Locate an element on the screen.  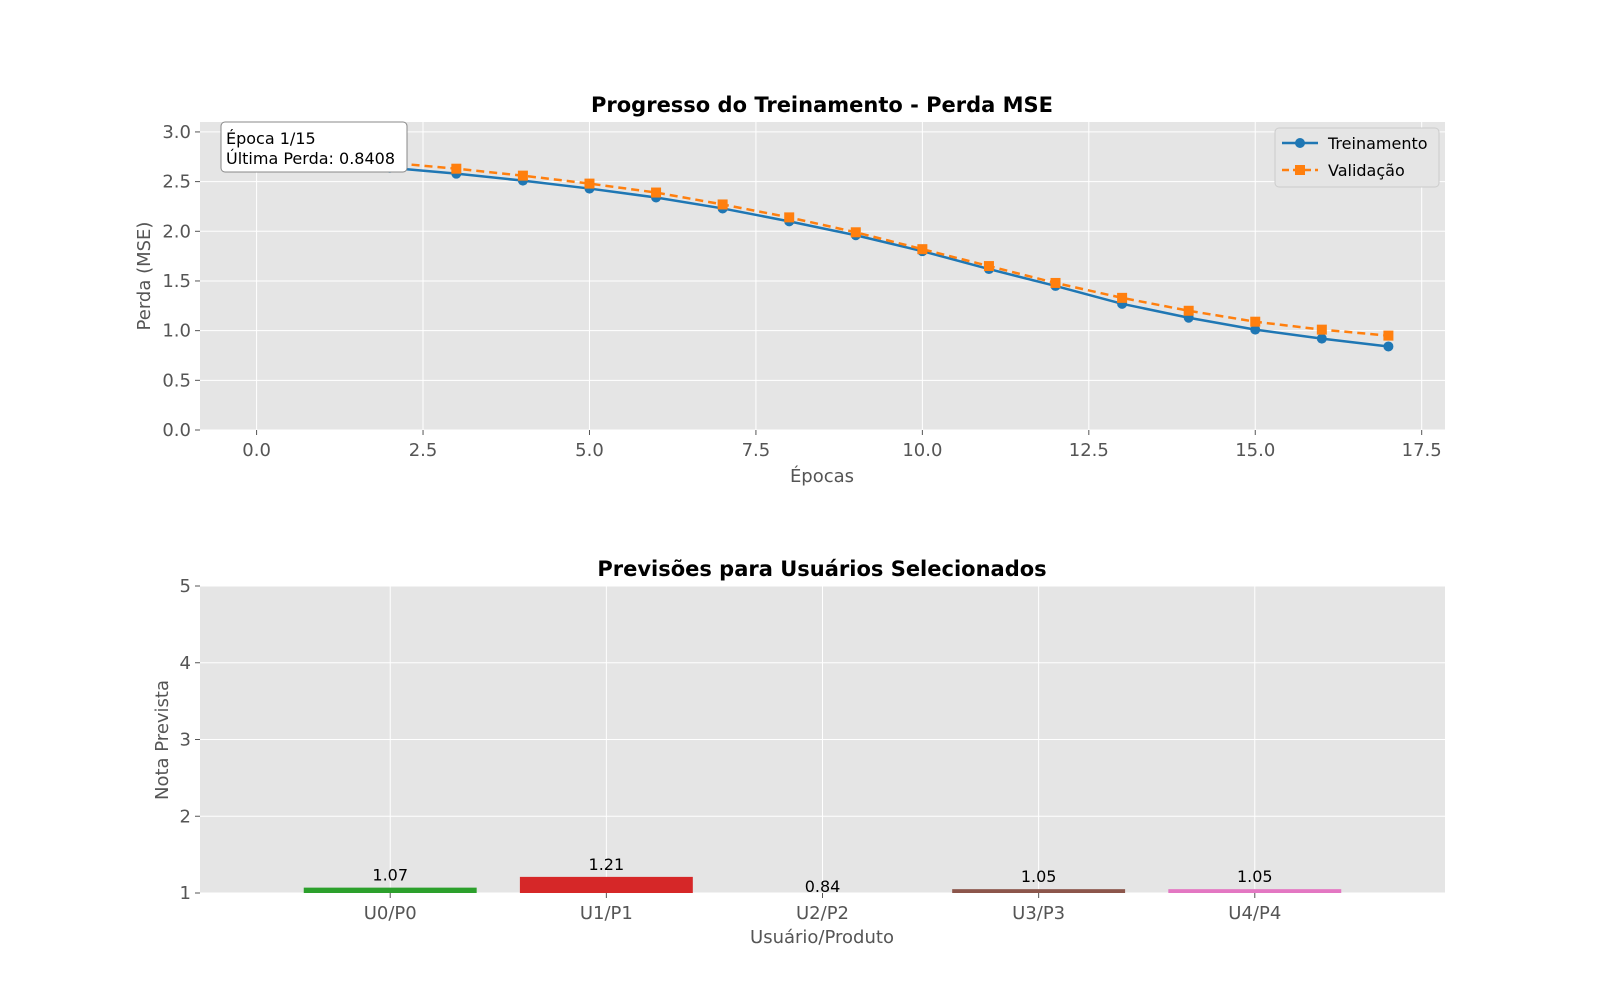
predictions-chart-value-labels: 1.07 1.21 0.84 1.05 1.05 is located at coordinates (822, 875).